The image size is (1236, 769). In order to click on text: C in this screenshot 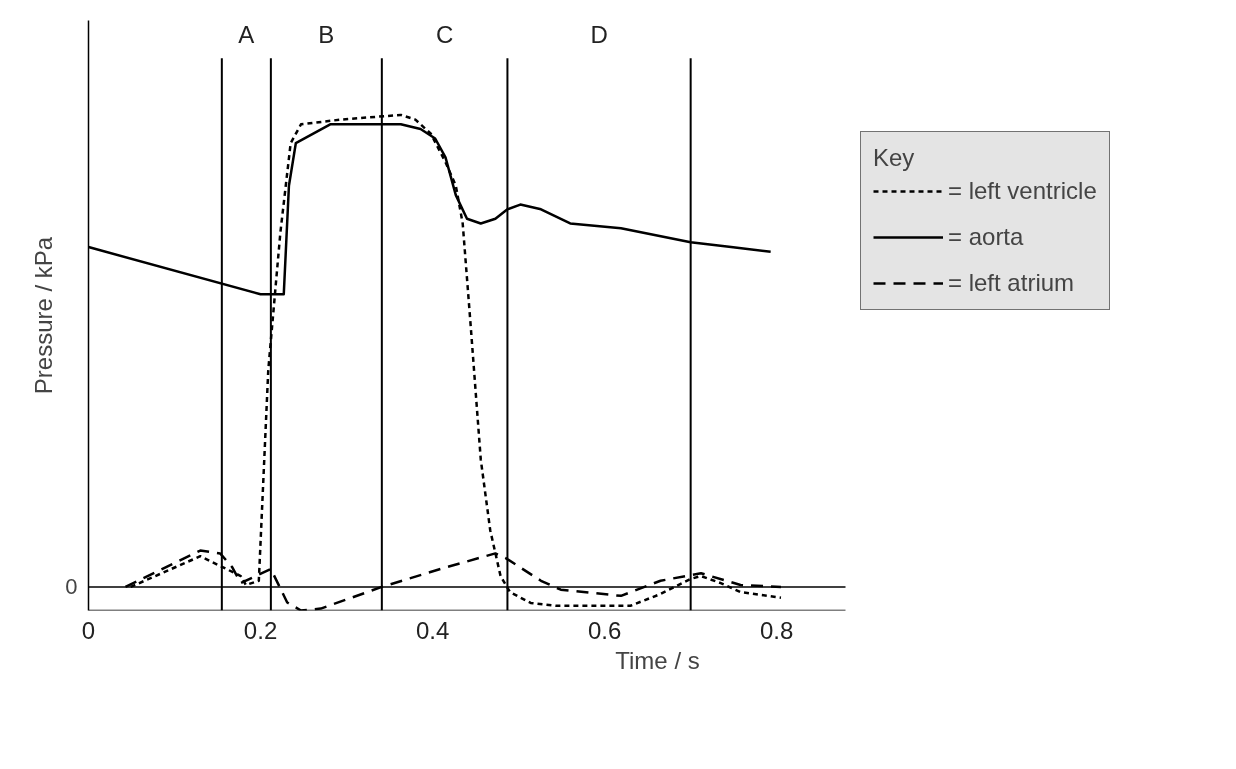, I will do `click(444, 34)`.